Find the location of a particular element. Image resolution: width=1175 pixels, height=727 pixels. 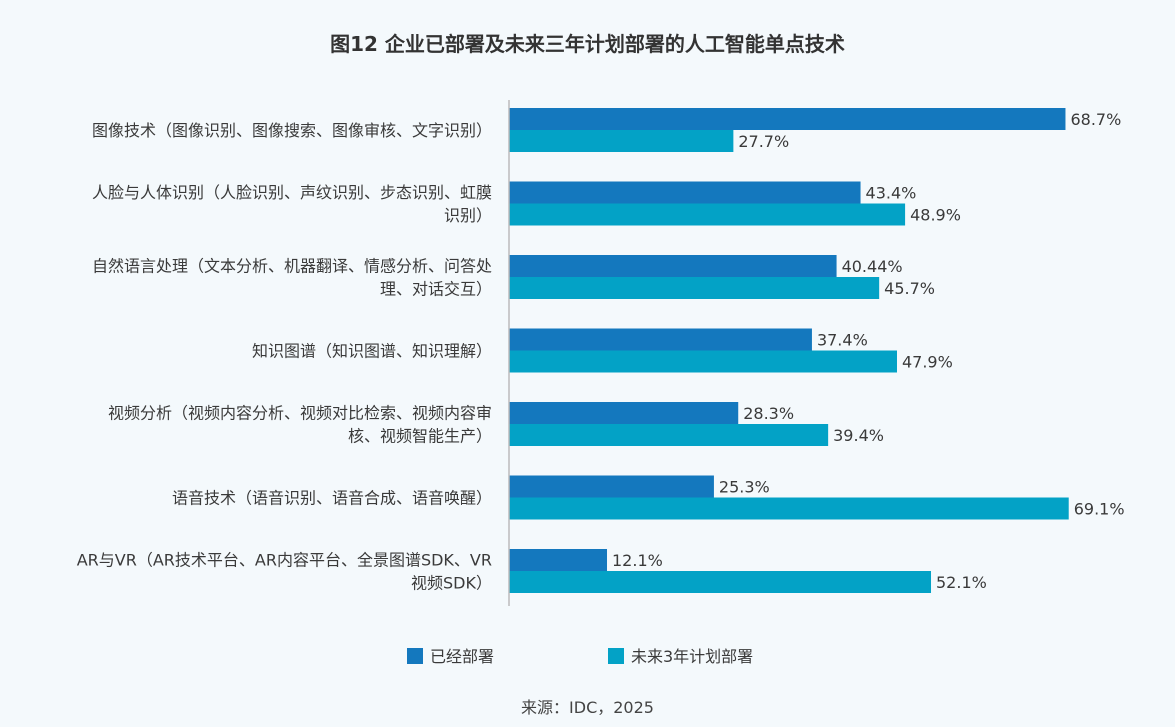

data-label: 45.7% is located at coordinates (909, 288).